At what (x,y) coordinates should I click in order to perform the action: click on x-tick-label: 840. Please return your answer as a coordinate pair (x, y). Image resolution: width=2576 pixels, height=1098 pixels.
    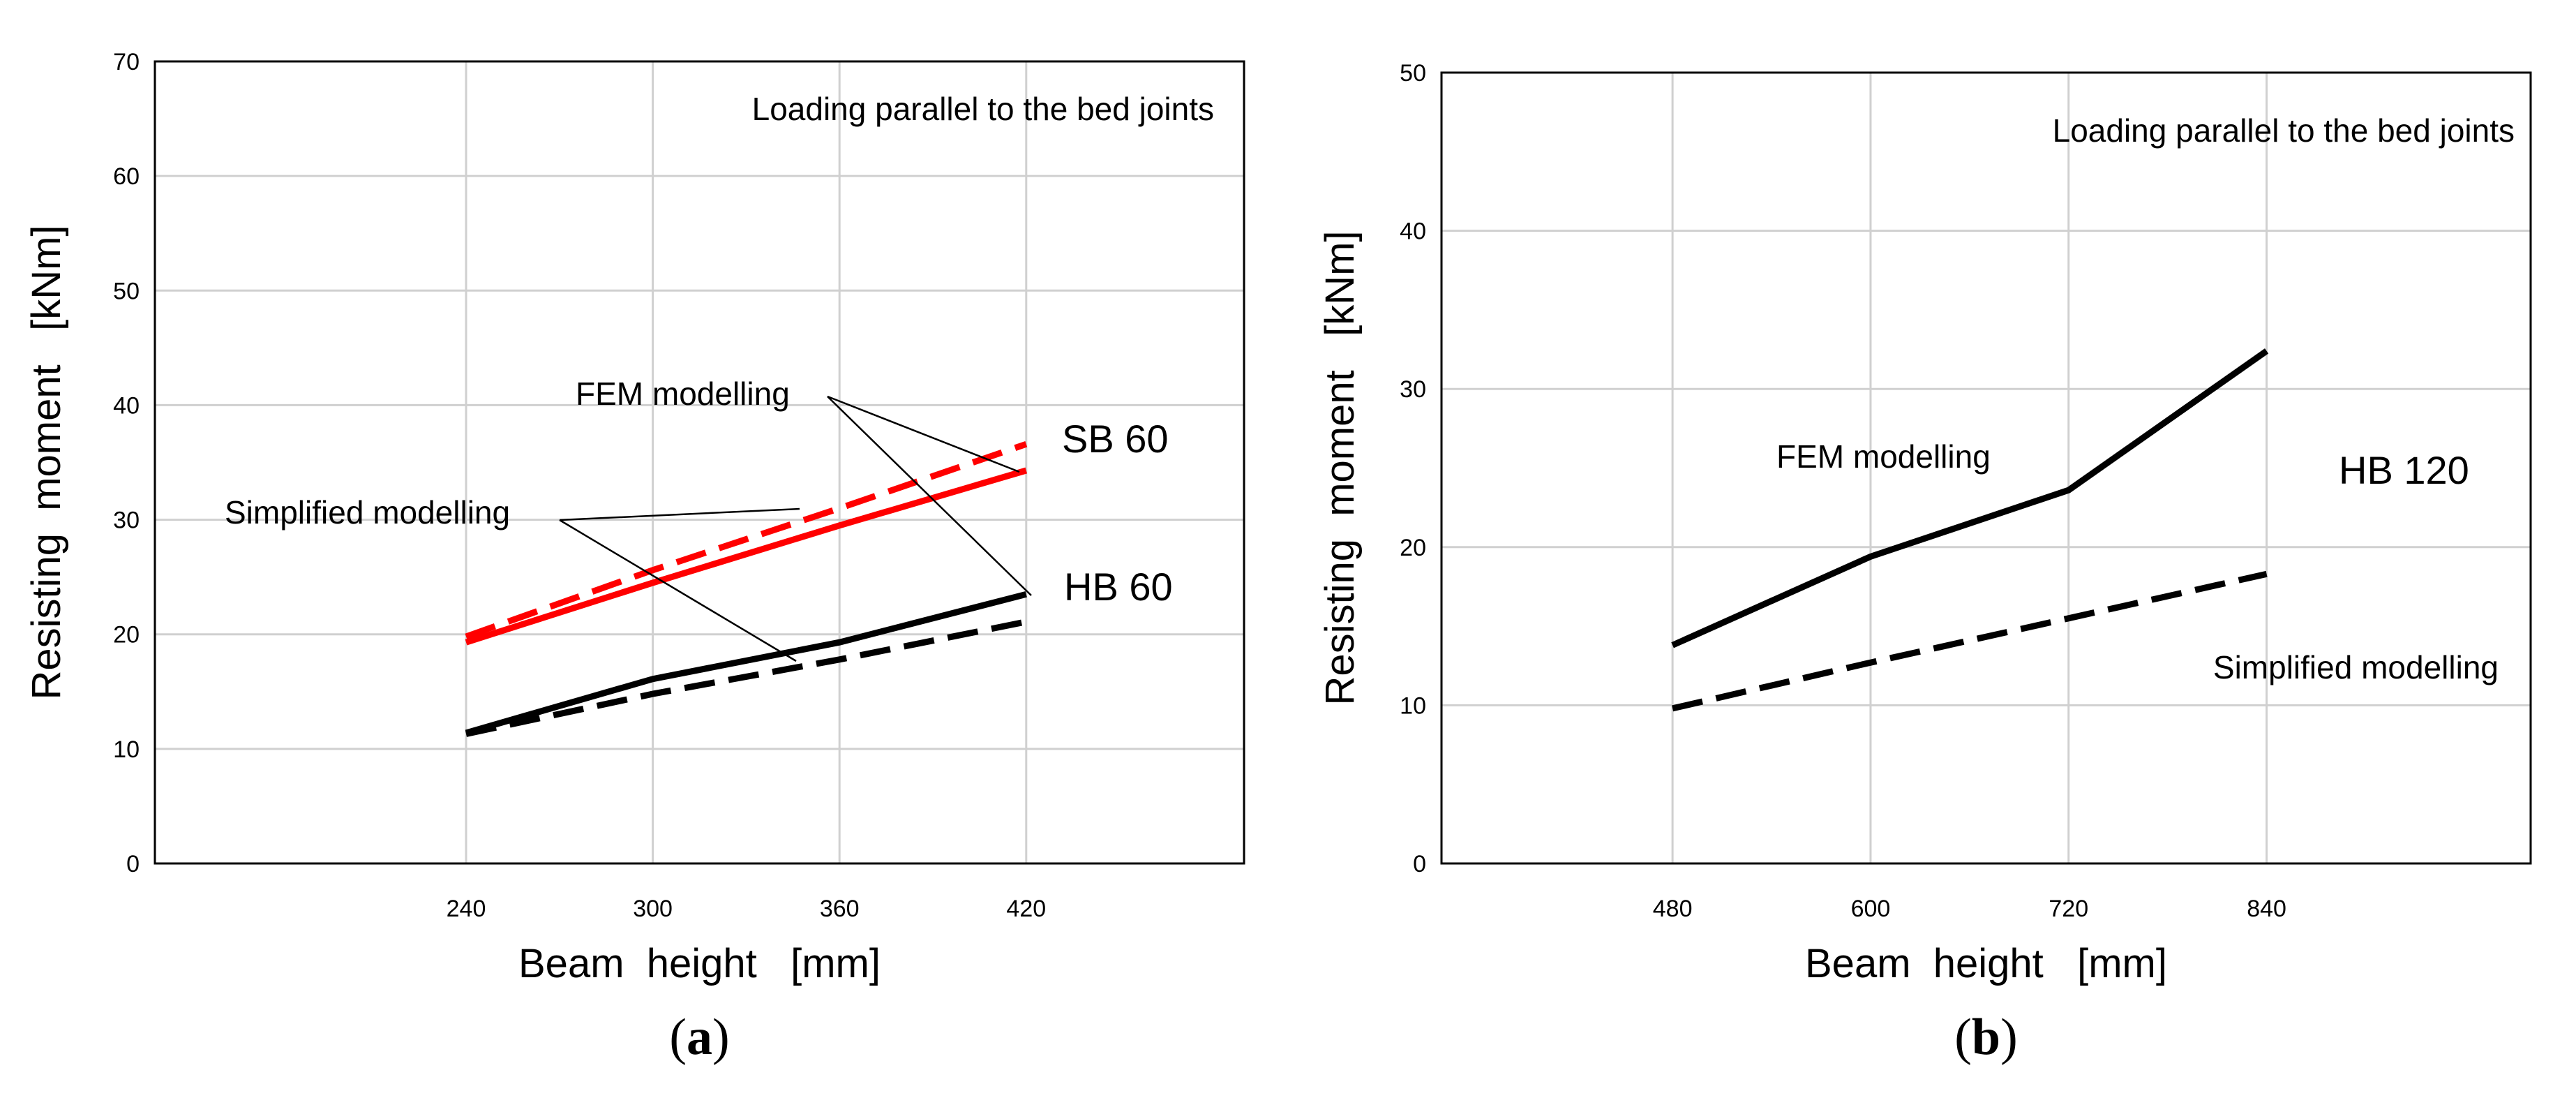
    Looking at the image, I should click on (2266, 909).